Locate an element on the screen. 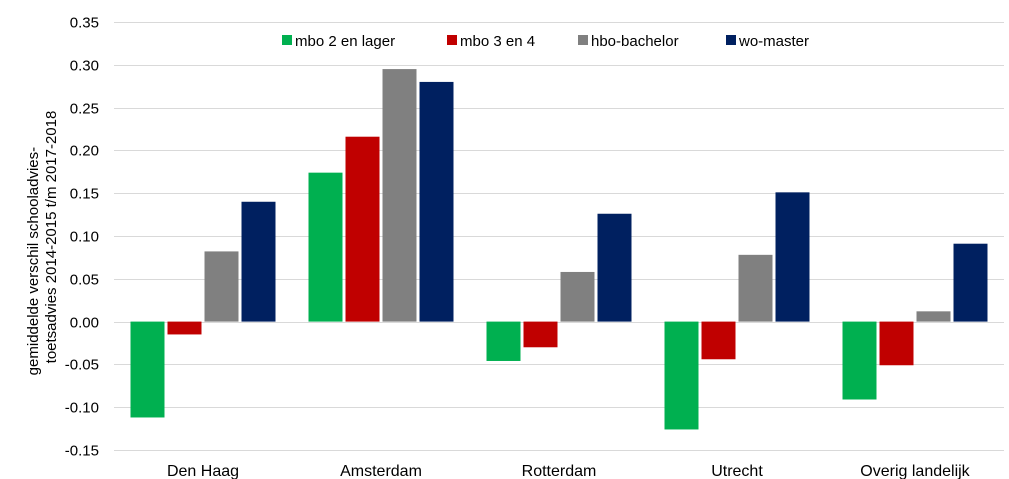 This screenshot has height=479, width=1009. y-tick-label: -0.05 is located at coordinates (82, 365).